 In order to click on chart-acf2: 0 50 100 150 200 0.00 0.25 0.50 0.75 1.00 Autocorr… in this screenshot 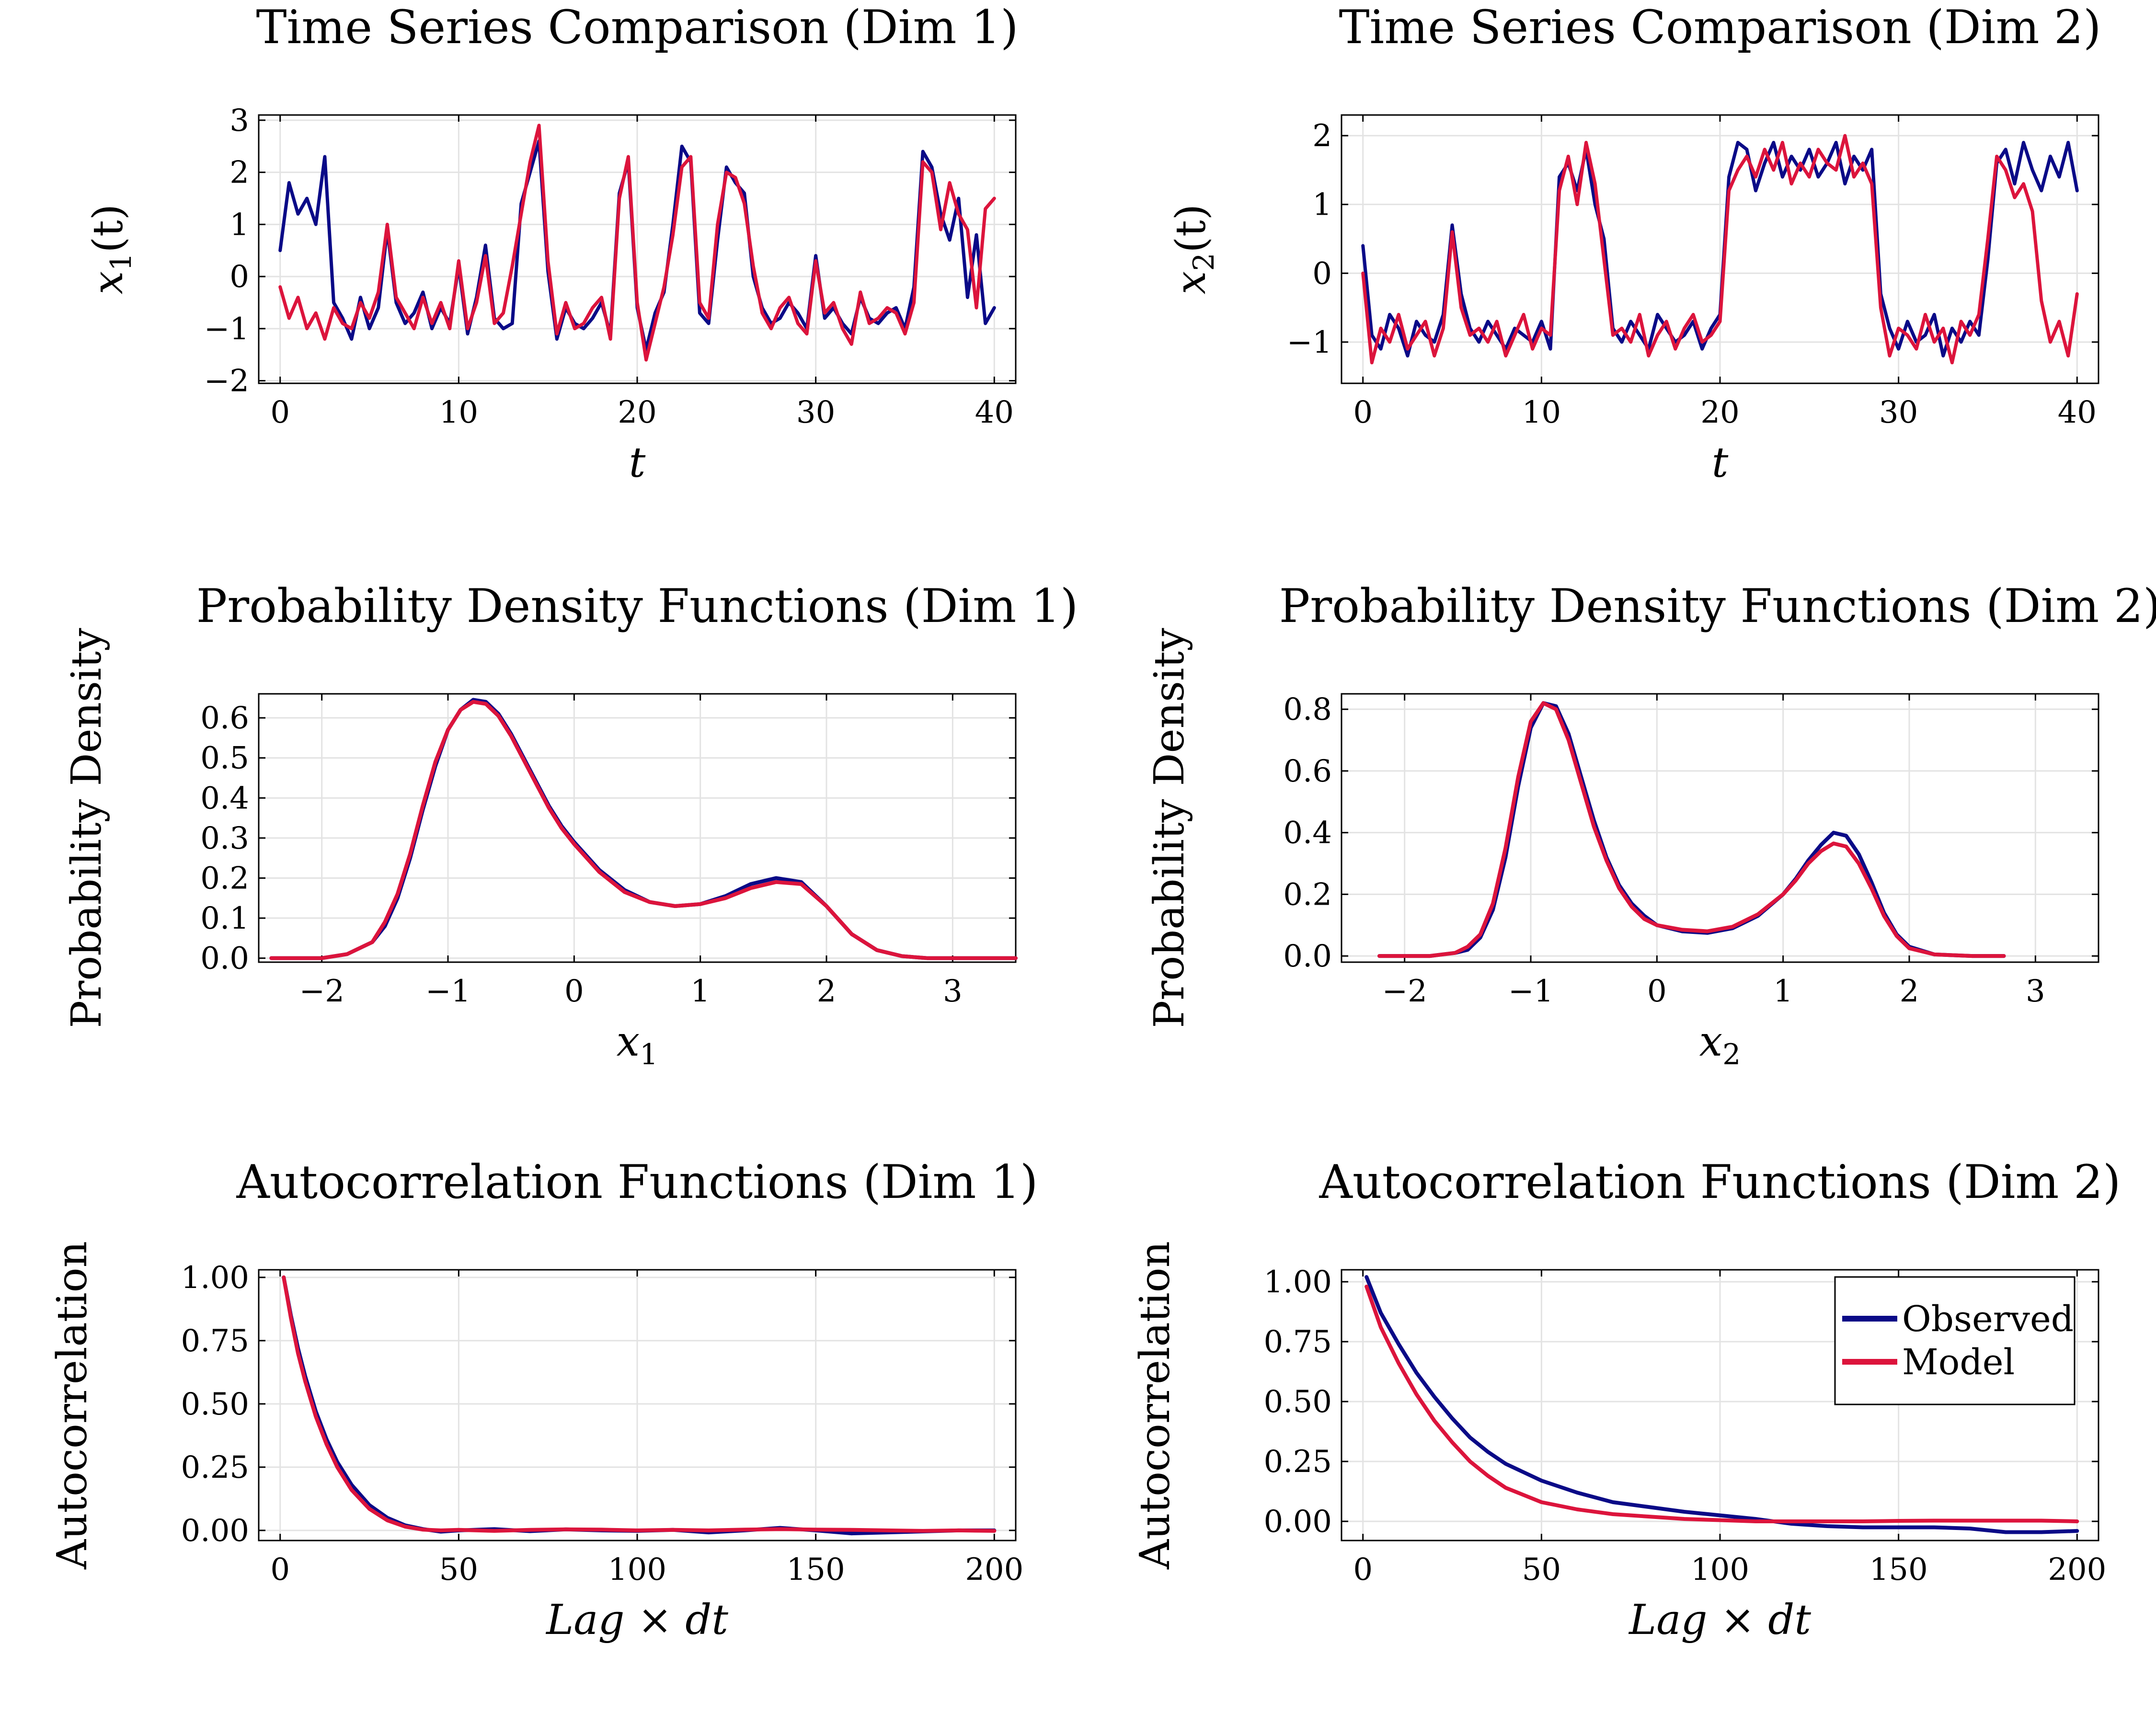, I will do `click(1626, 1399)`.